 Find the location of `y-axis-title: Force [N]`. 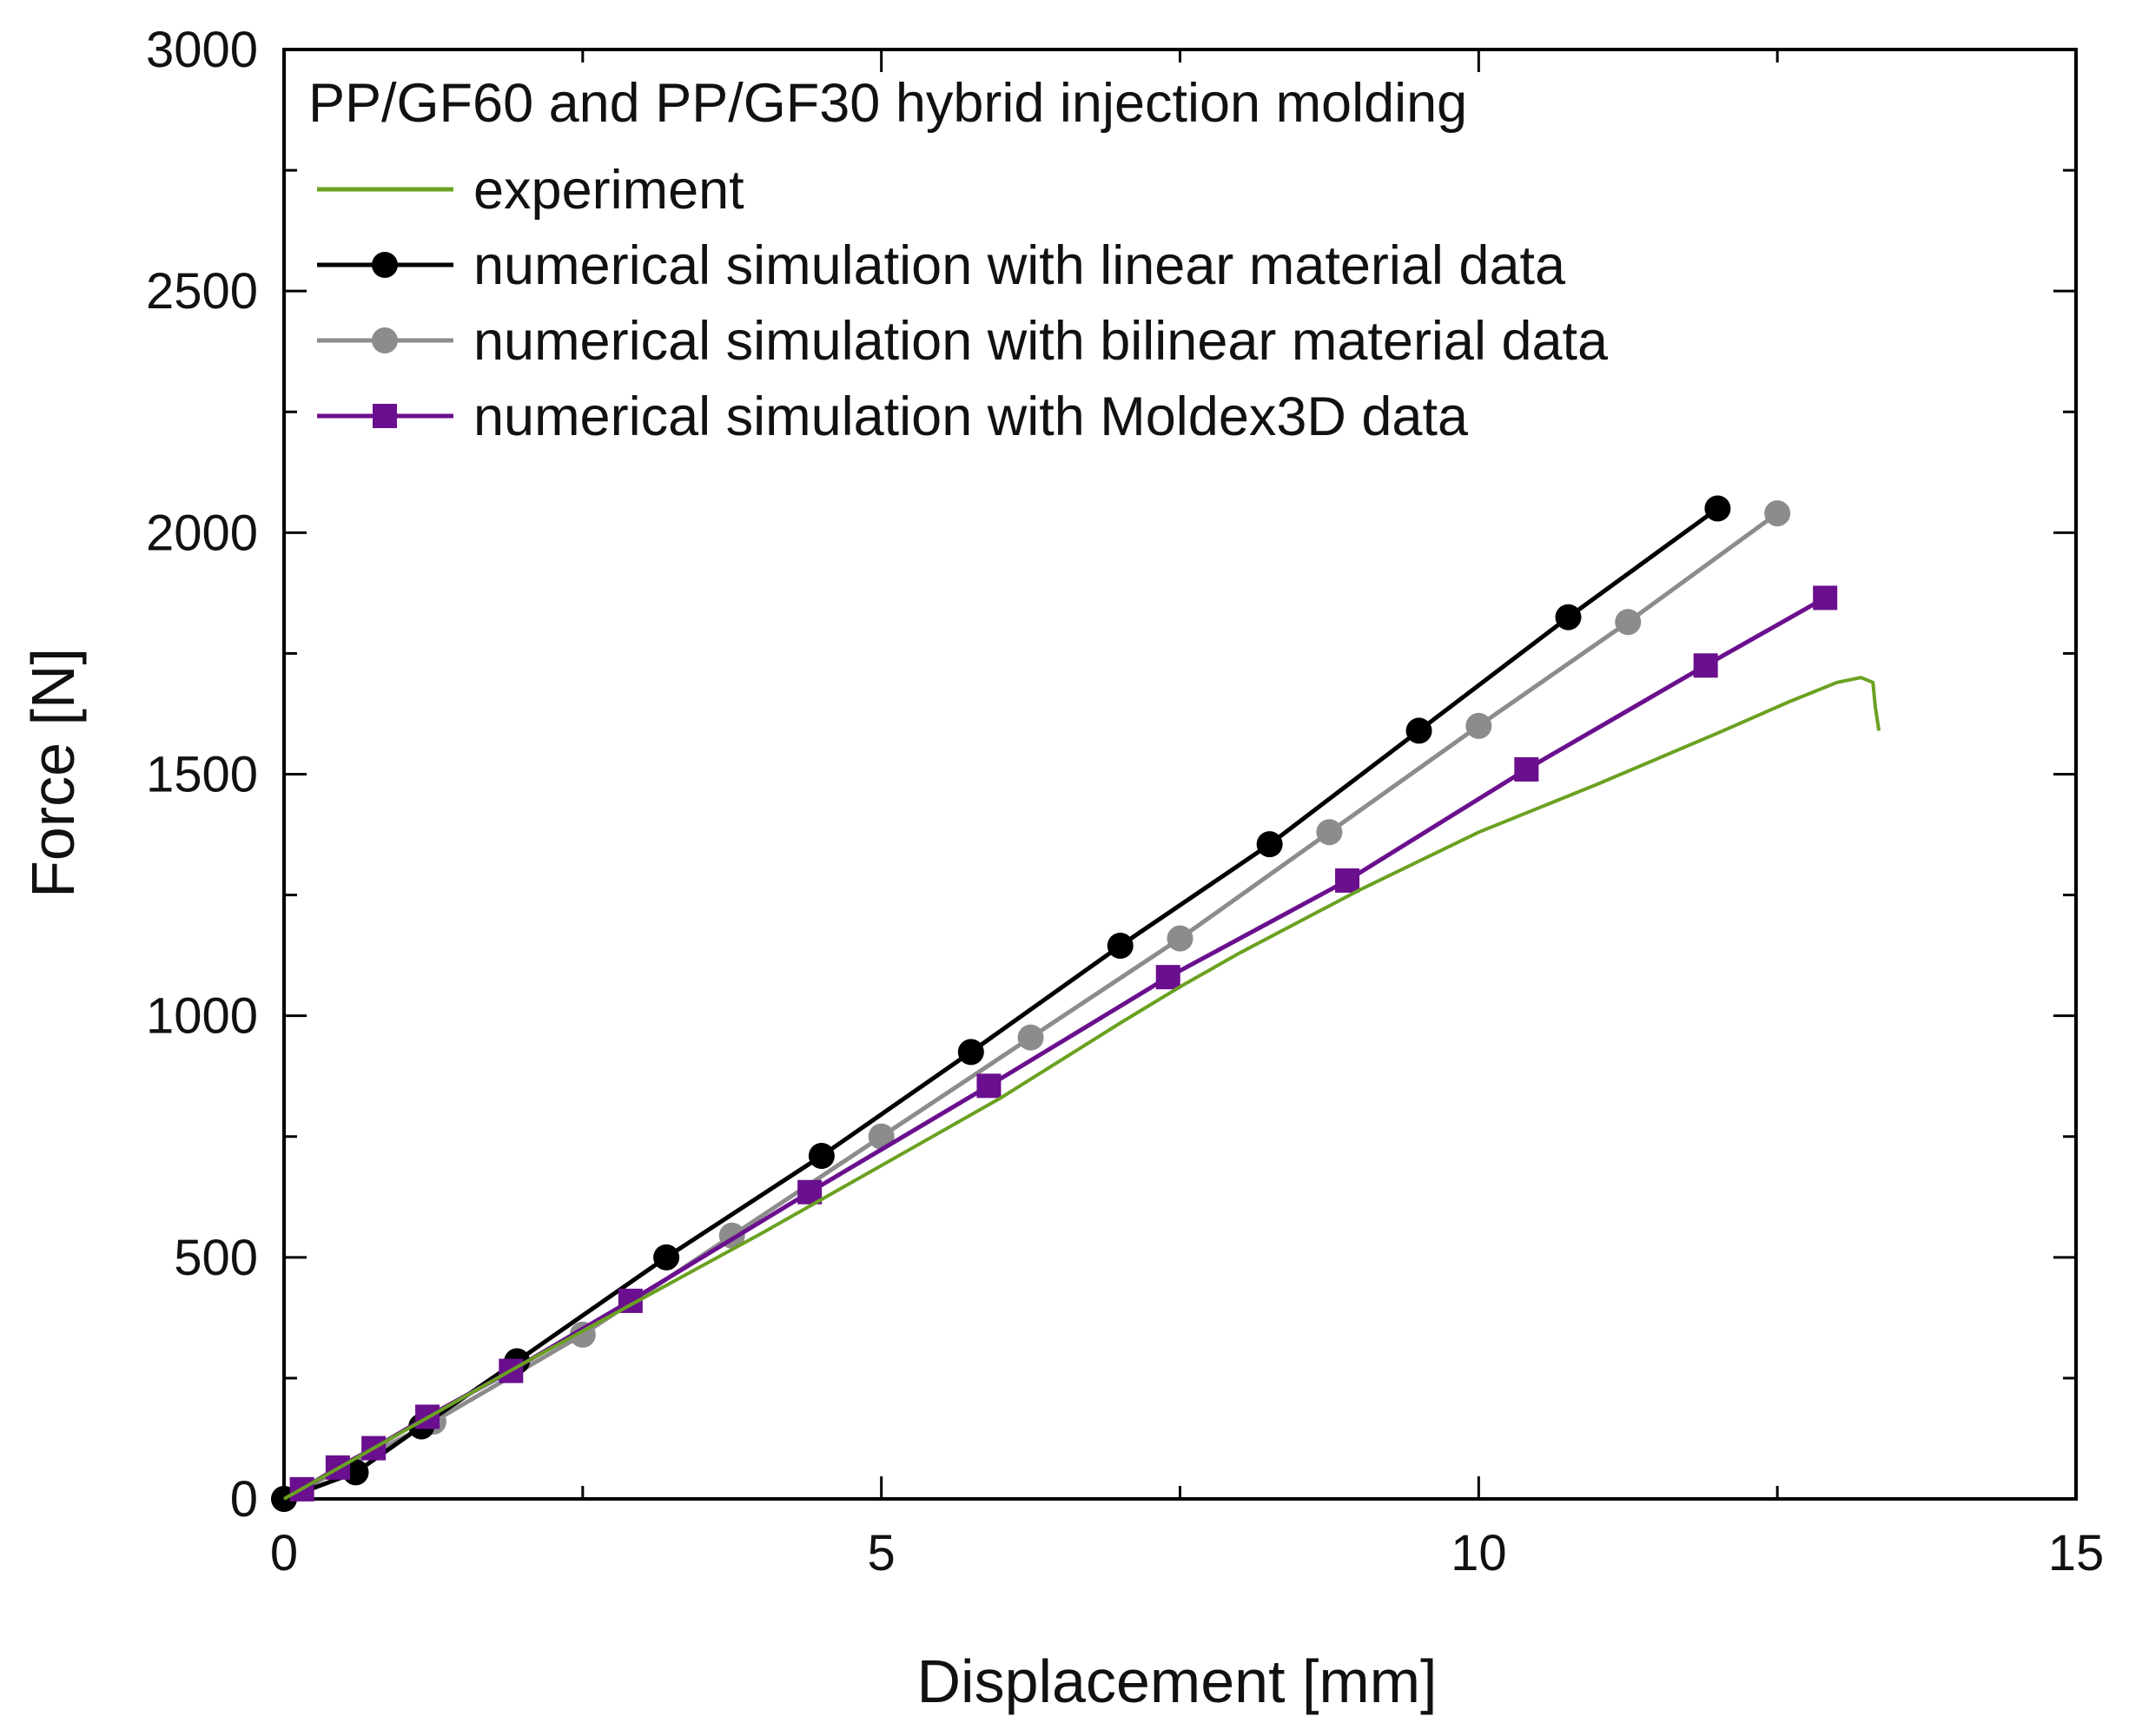

y-axis-title: Force [N] is located at coordinates (53, 773).